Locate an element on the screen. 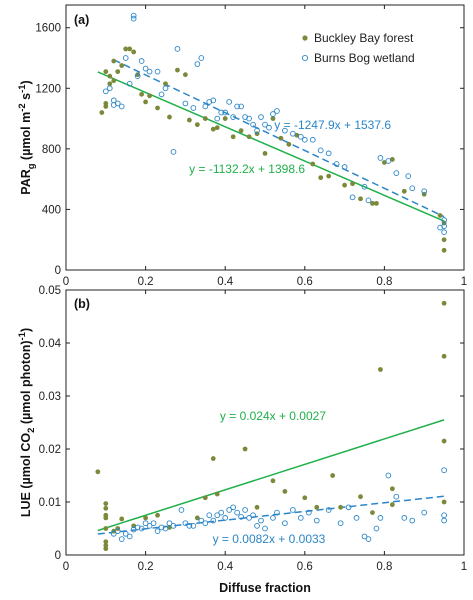 Image resolution: width=473 pixels, height=600 pixels. legend-label-wetland: Burns Bog wetland is located at coordinates (364, 58).